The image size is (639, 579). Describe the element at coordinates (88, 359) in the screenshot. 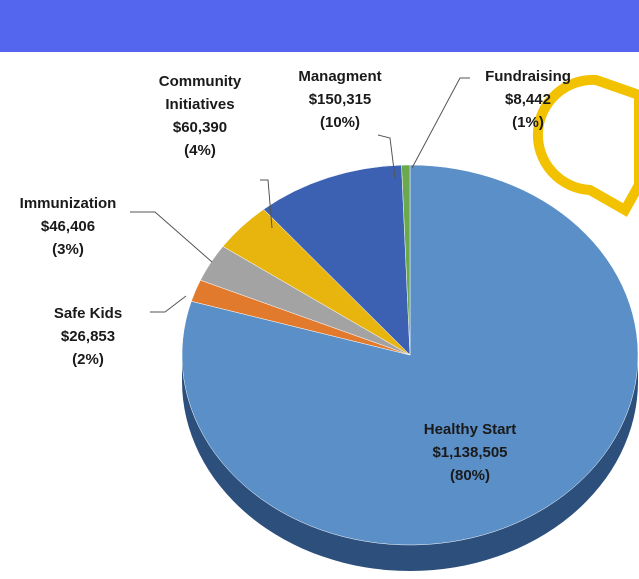

I see `slice-percent: (2%)` at that location.